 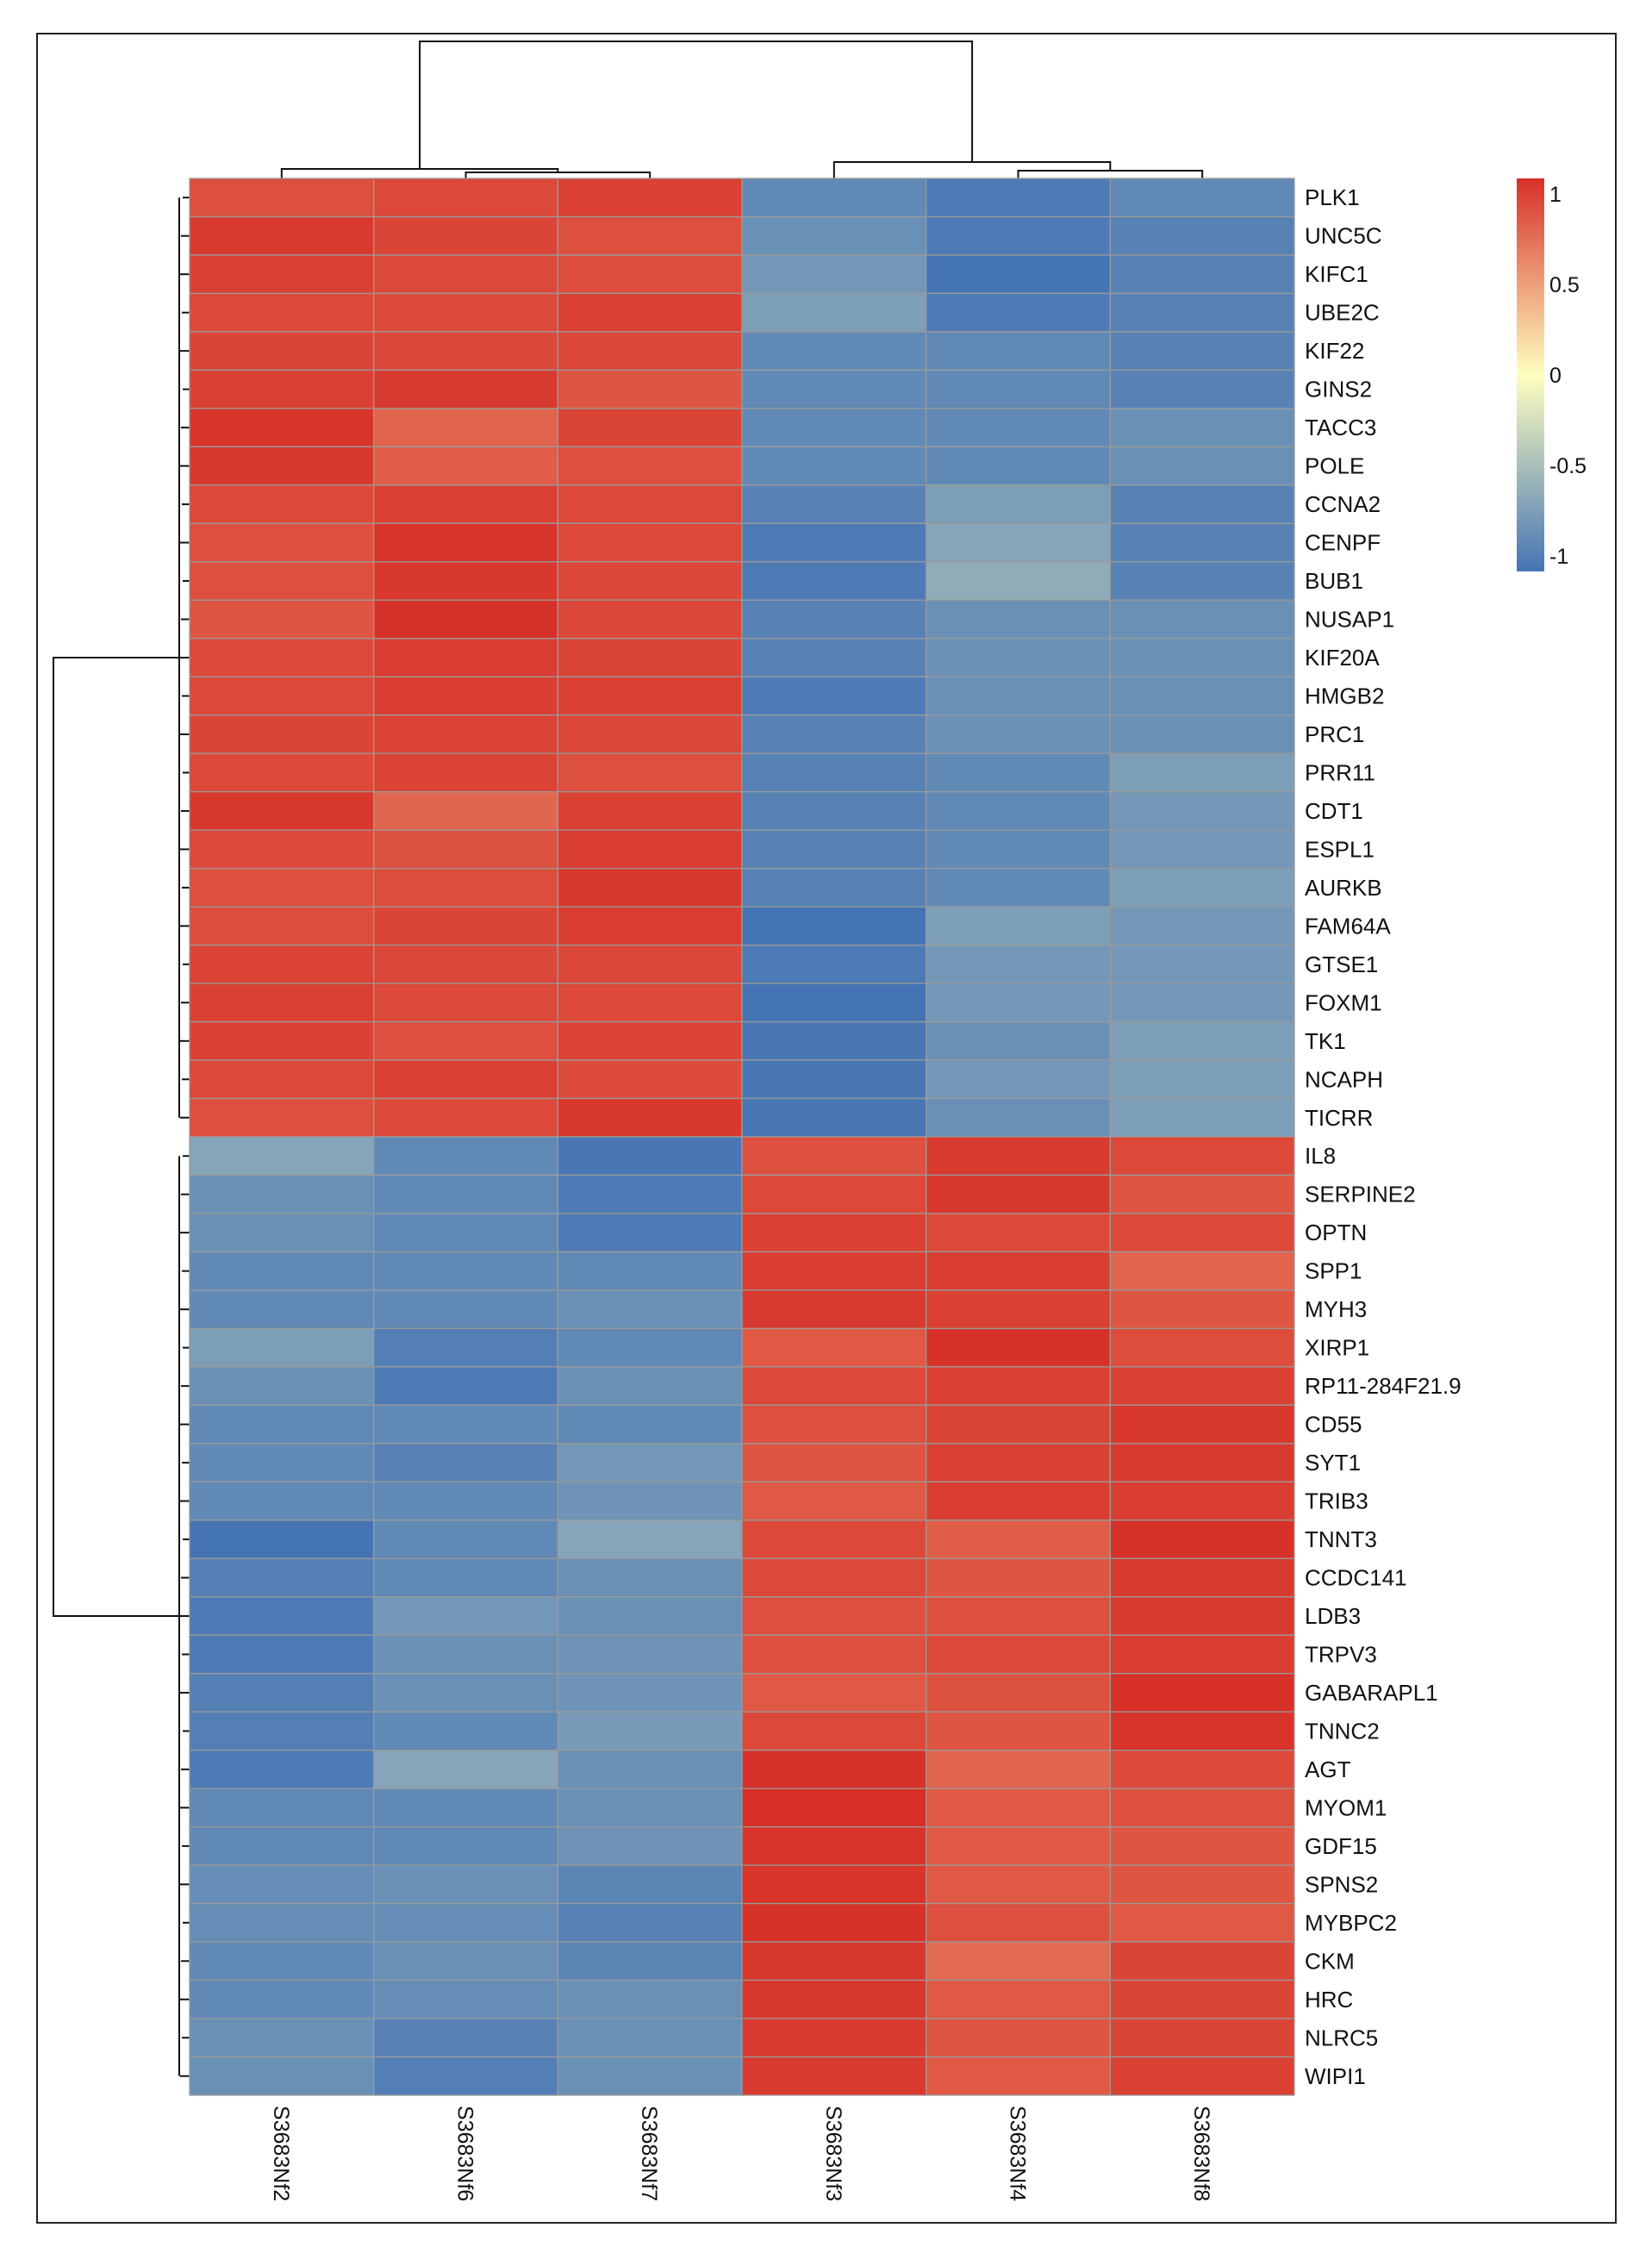 What do you see at coordinates (1555, 195) in the screenshot?
I see `legend-tick-label: 1` at bounding box center [1555, 195].